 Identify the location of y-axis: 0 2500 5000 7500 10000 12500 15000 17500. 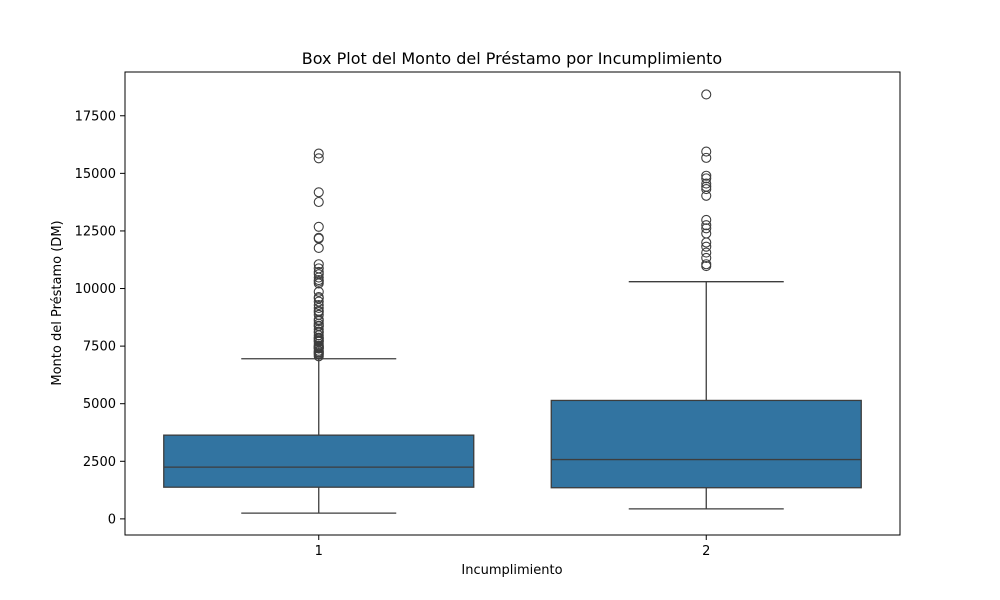
(100, 318).